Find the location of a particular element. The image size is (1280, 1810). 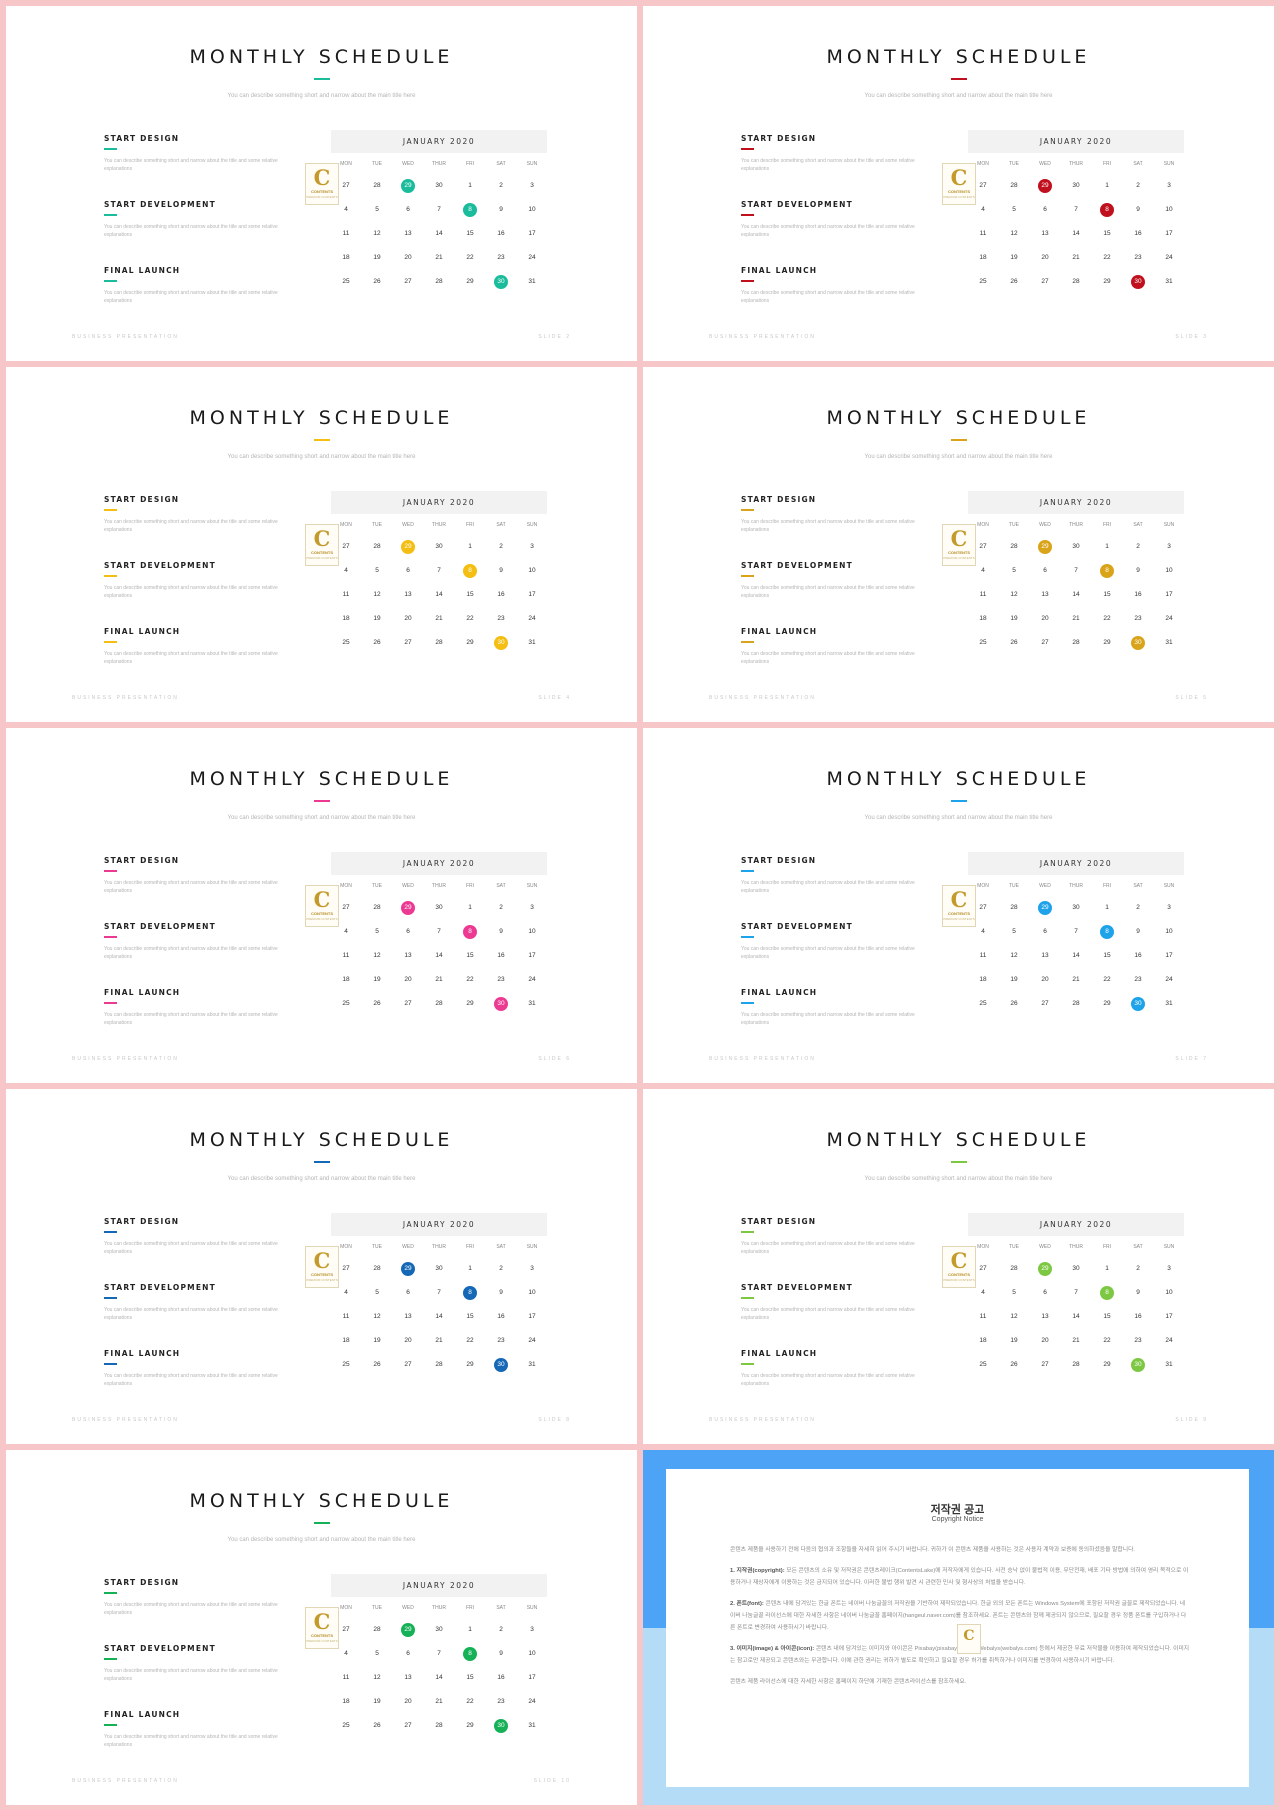

calendar-date: 19 is located at coordinates (377, 1702).